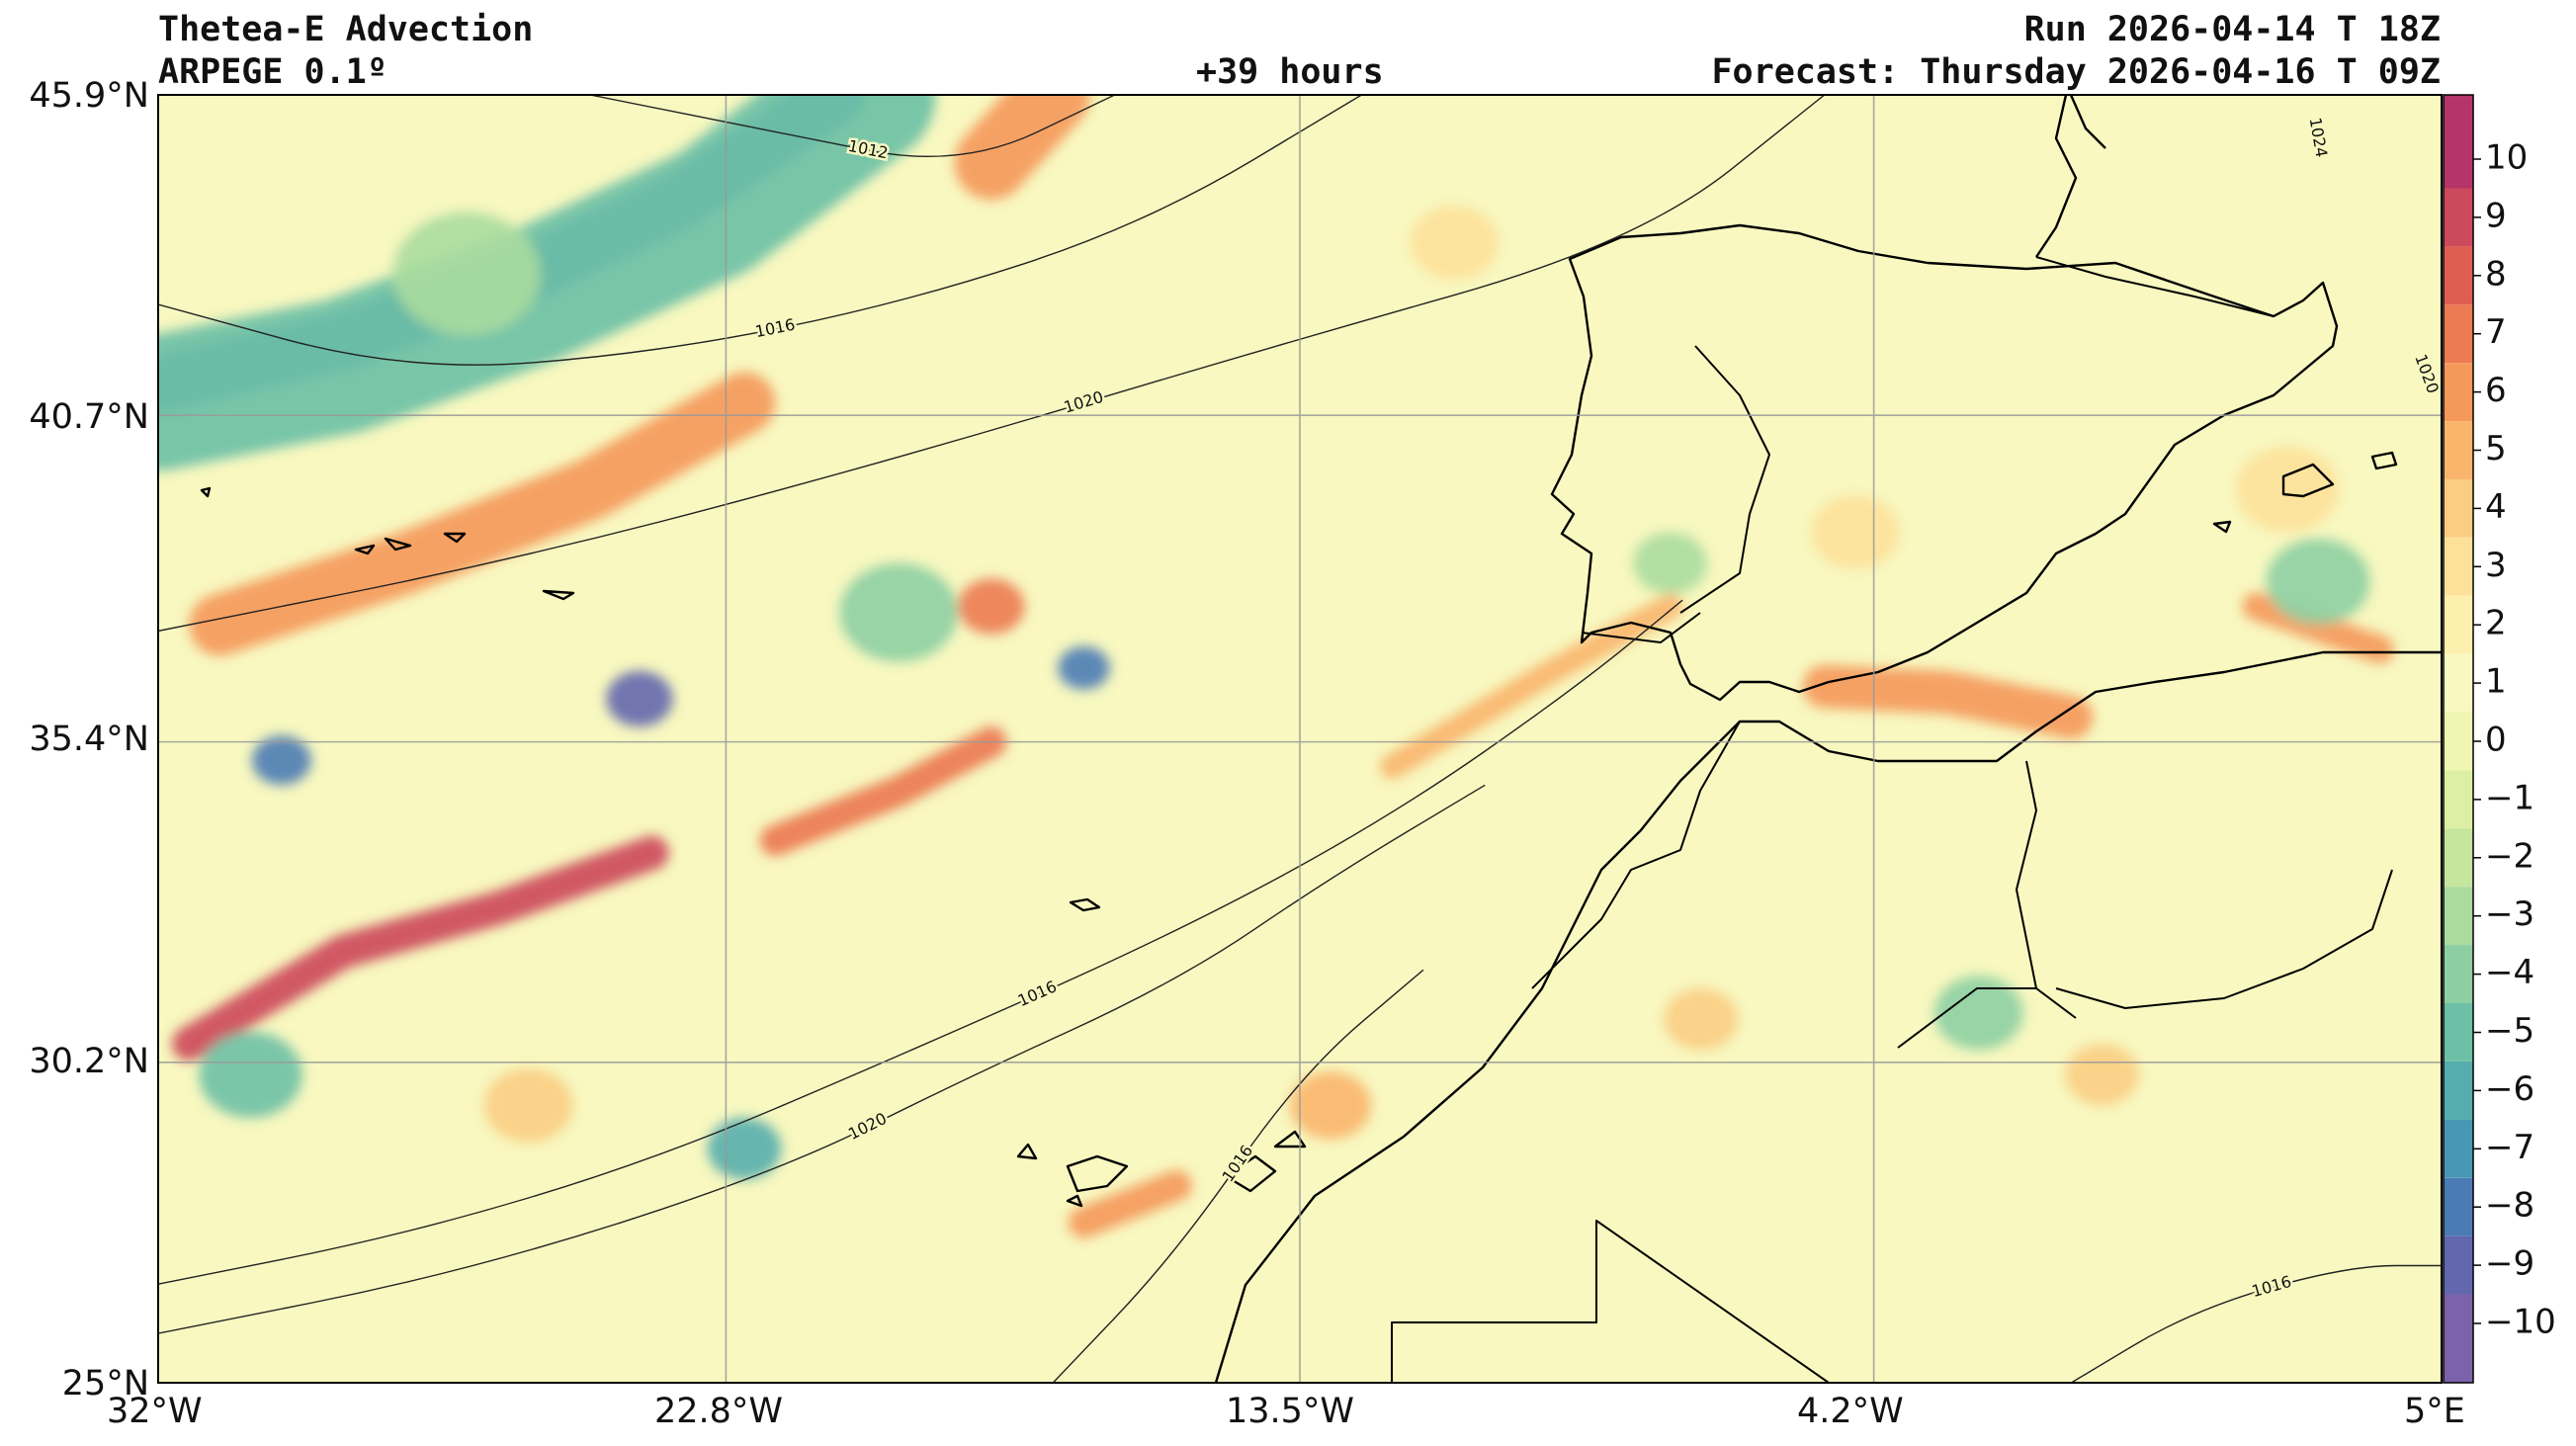 This screenshot has height=1446, width=2576. Describe the element at coordinates (2509, 1206) in the screenshot. I see `colorbar-label-18: −8` at that location.